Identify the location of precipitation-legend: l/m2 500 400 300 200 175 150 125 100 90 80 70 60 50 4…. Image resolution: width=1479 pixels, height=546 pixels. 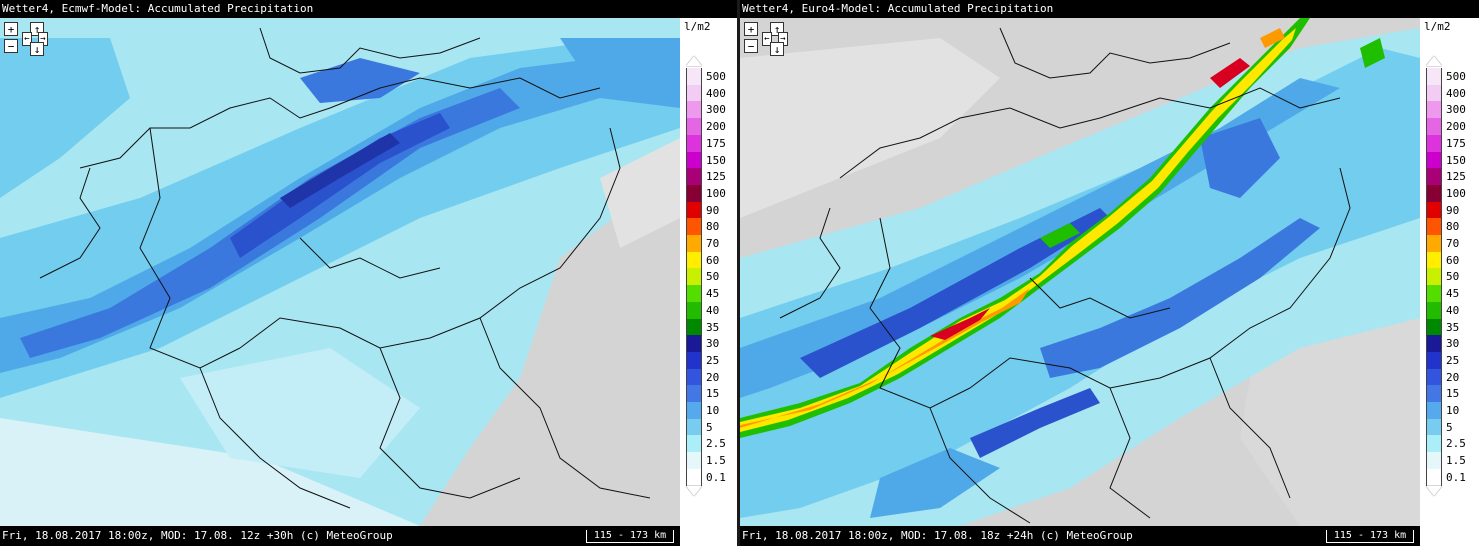
(708, 282).